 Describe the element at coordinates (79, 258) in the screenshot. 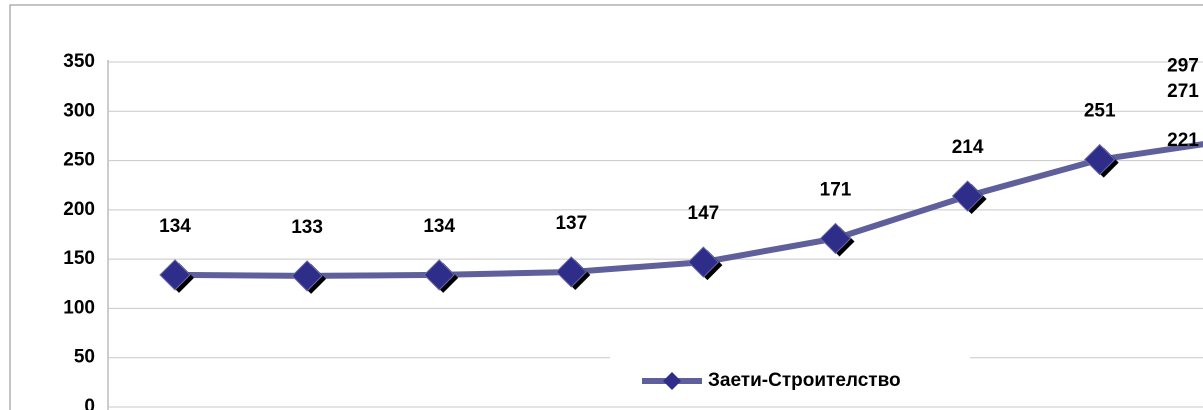

I see `y-tick-label: 150` at that location.